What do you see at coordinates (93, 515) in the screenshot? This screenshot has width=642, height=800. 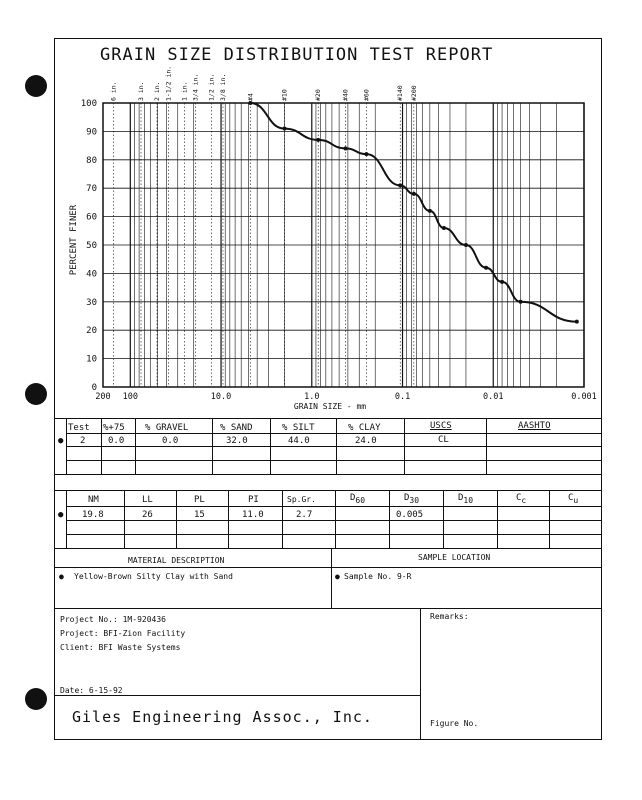 I see `t2-cell-nm: 19.8` at bounding box center [93, 515].